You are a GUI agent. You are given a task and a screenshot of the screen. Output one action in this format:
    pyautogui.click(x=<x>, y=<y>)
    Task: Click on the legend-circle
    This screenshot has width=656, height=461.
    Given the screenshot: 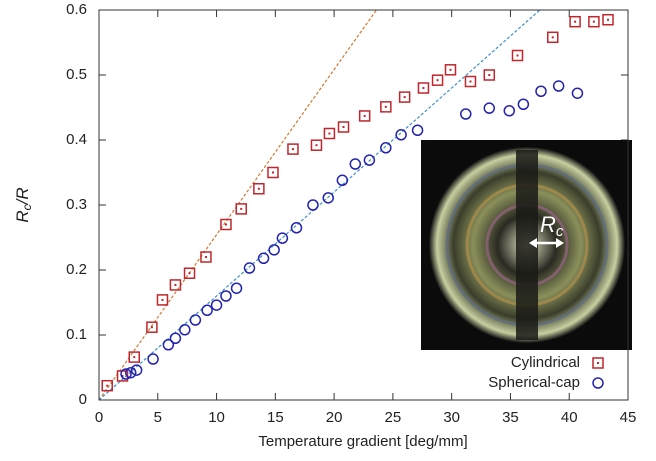 What is the action you would take?
    pyautogui.click(x=598, y=383)
    